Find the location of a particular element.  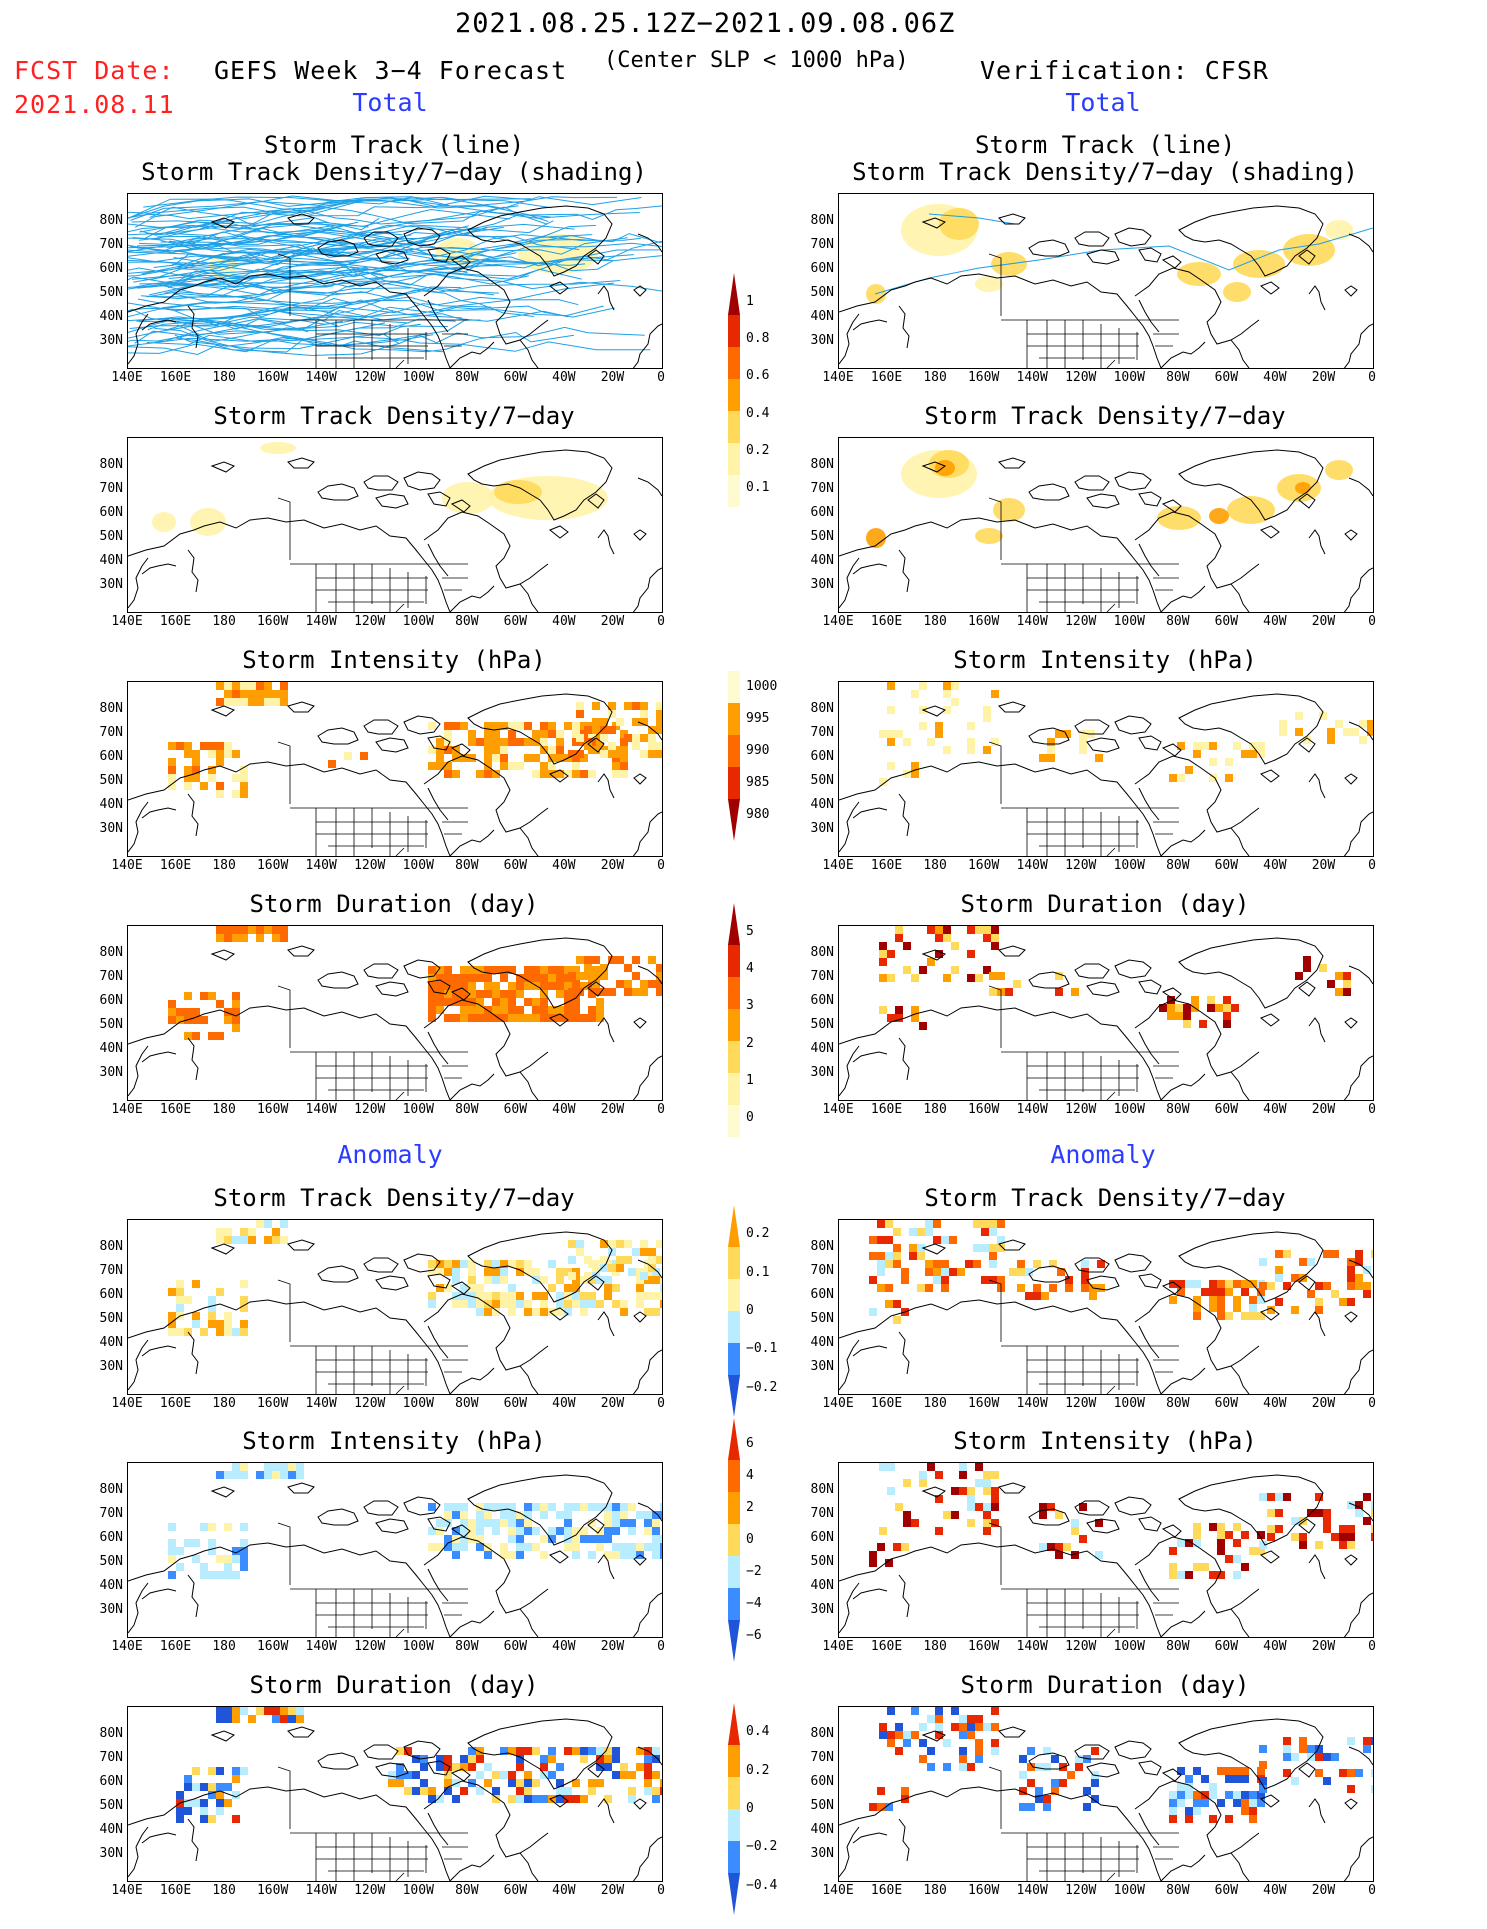

colorbar-label: 1000 is located at coordinates (762, 686).